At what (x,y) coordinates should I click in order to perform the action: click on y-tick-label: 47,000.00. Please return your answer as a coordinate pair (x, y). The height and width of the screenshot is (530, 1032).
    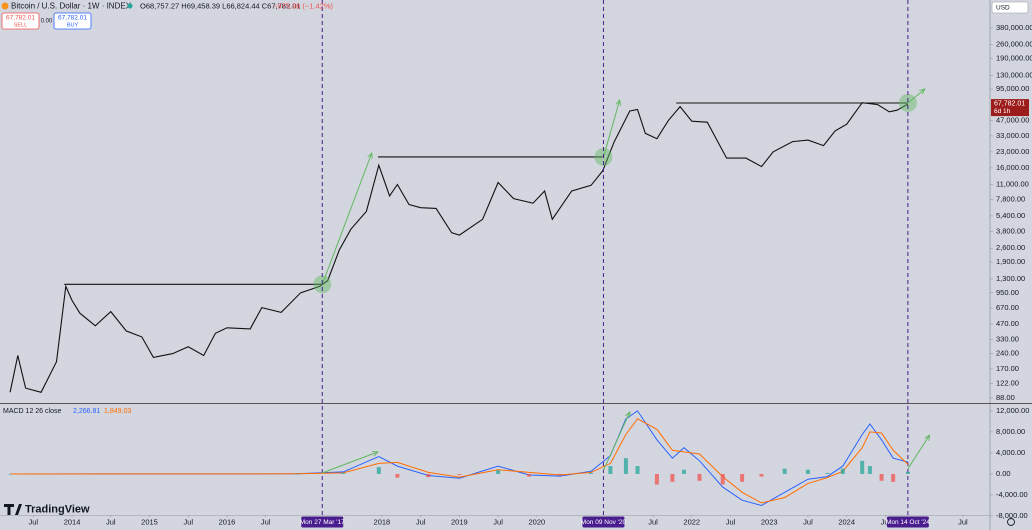
    Looking at the image, I should click on (1012, 119).